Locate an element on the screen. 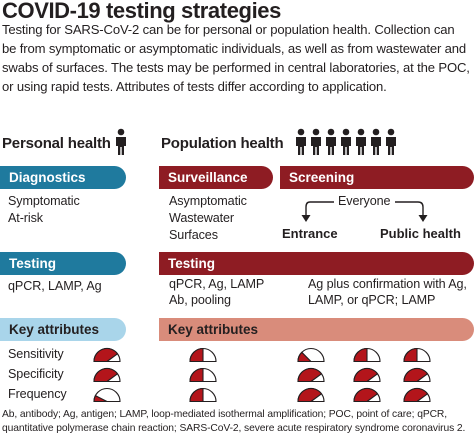 This screenshot has width=474, height=442. population-people-icon is located at coordinates (346, 141).